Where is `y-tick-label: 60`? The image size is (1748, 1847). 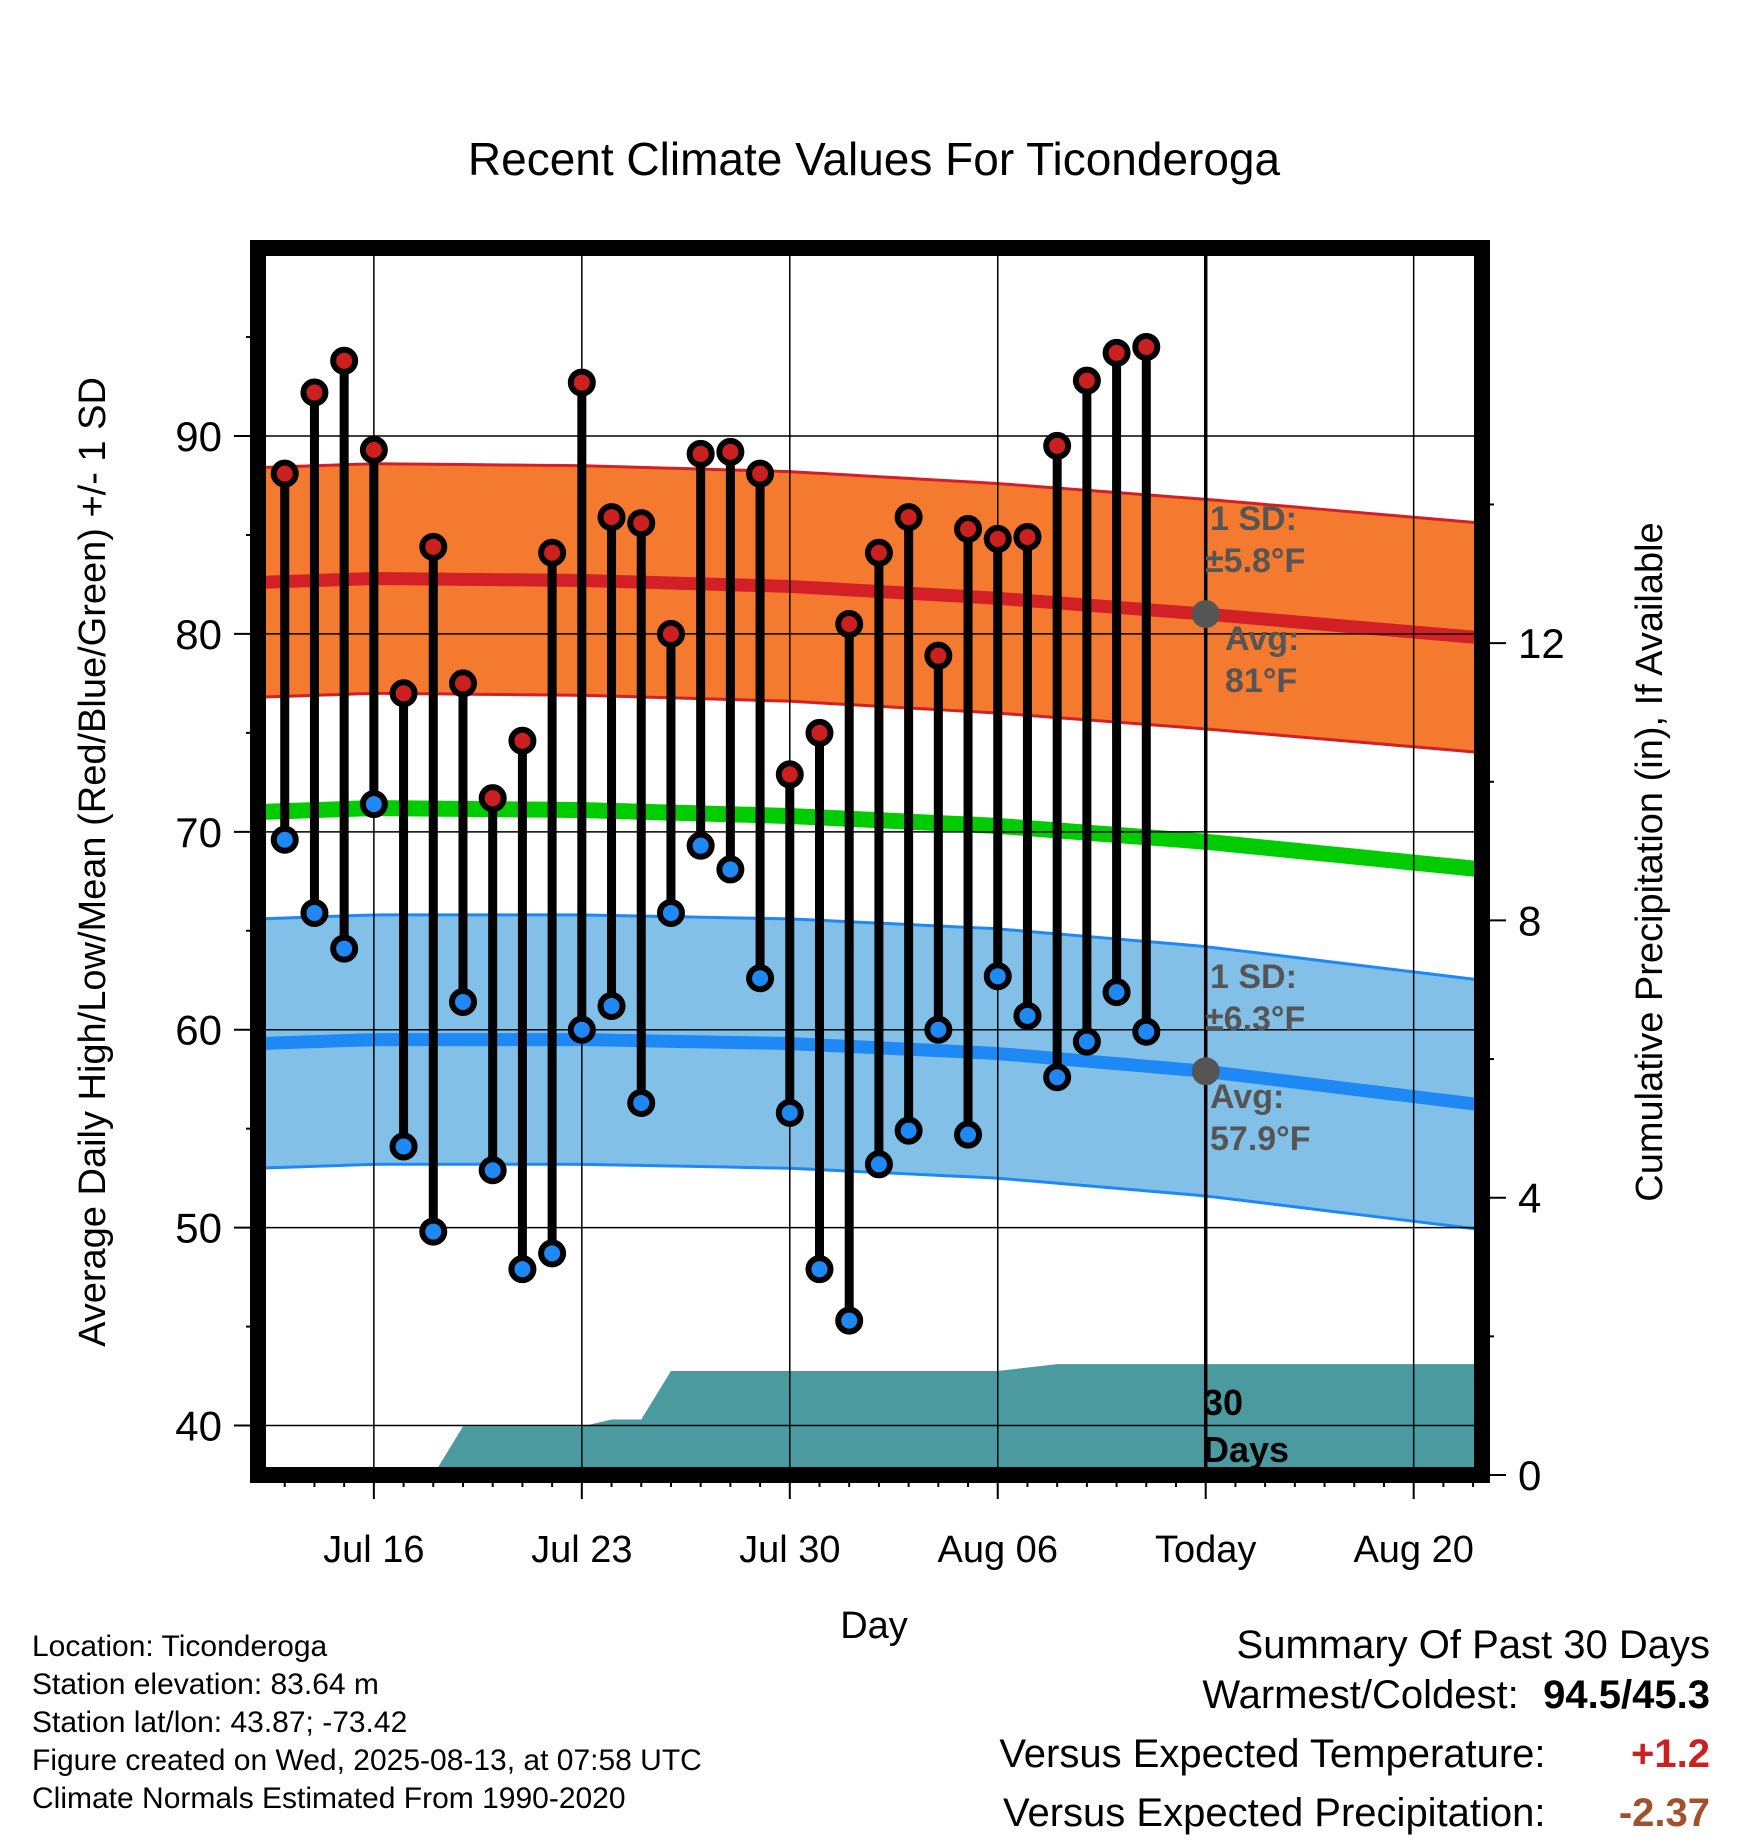 y-tick-label: 60 is located at coordinates (198, 1030).